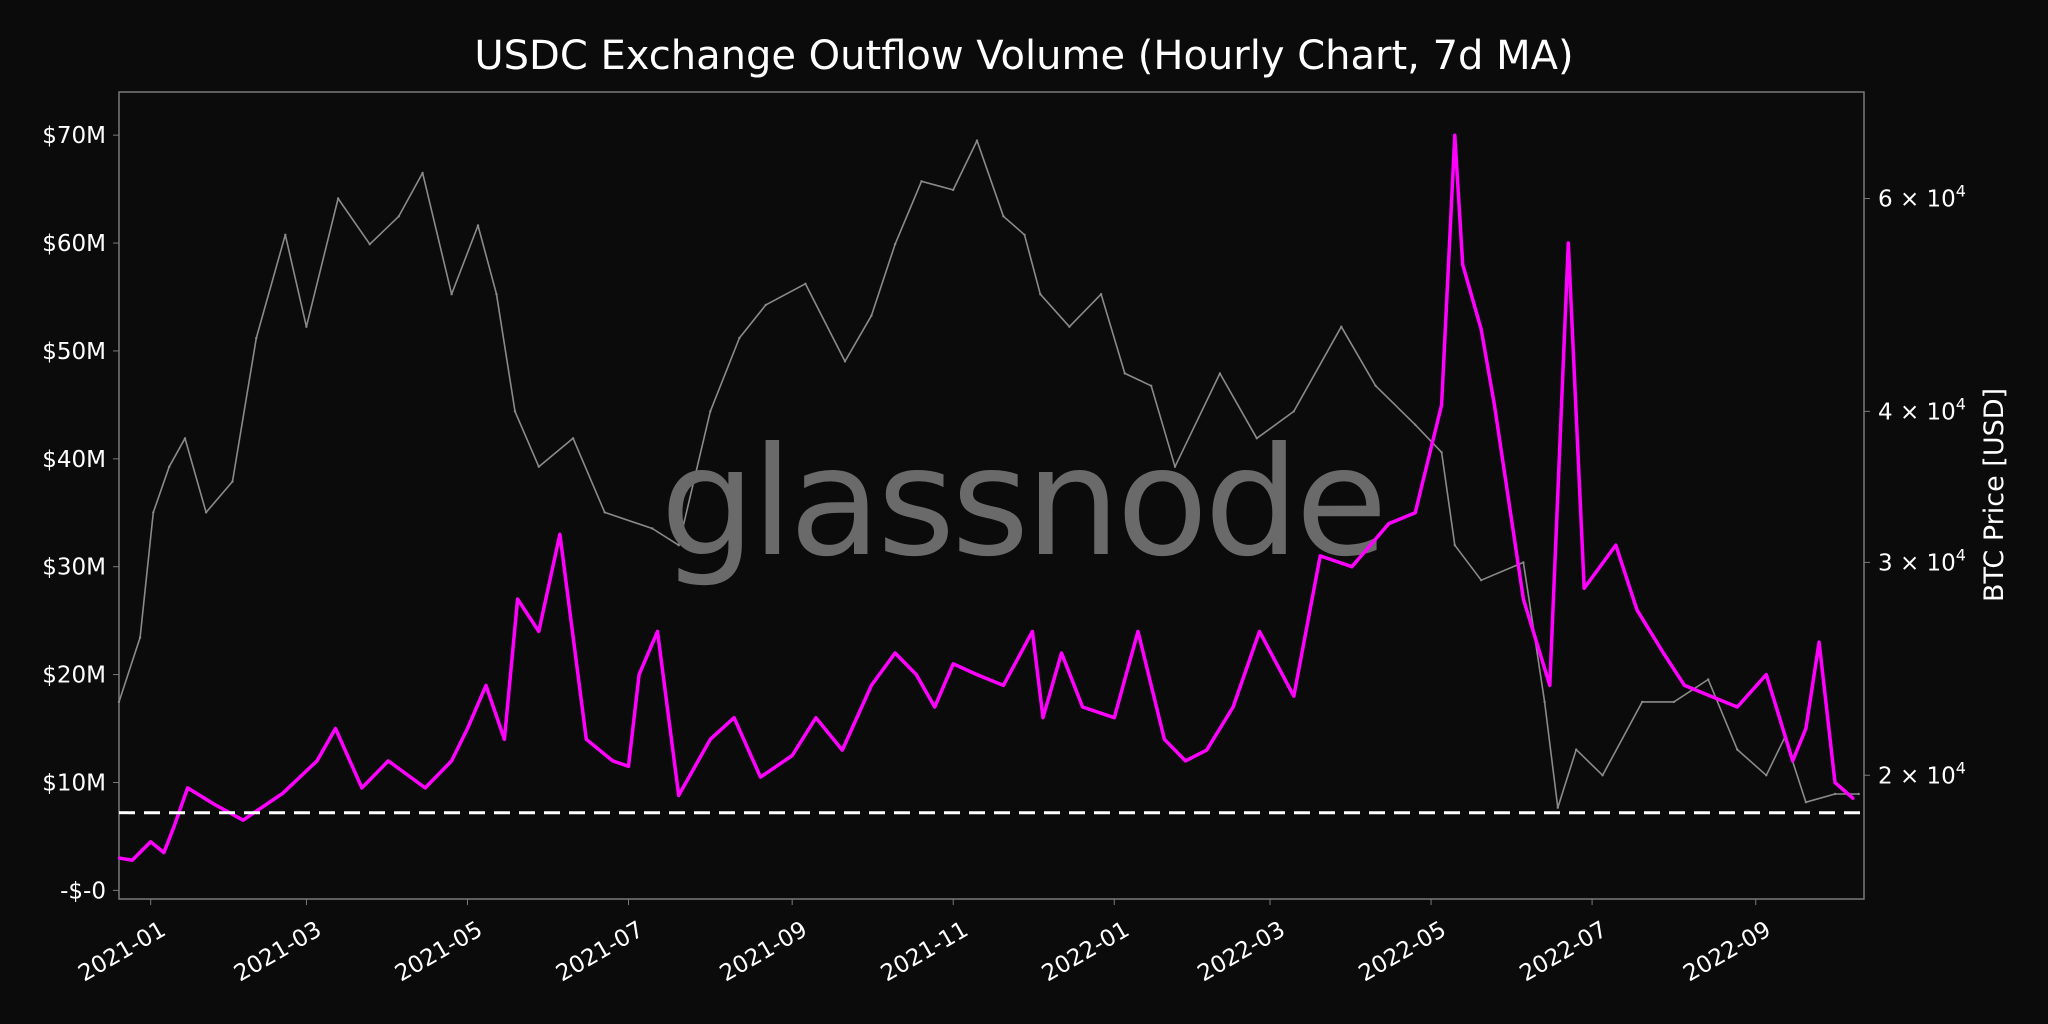 The height and width of the screenshot is (1024, 2048). Describe the element at coordinates (74, 783) in the screenshot. I see `y-tick-label: $10M` at that location.